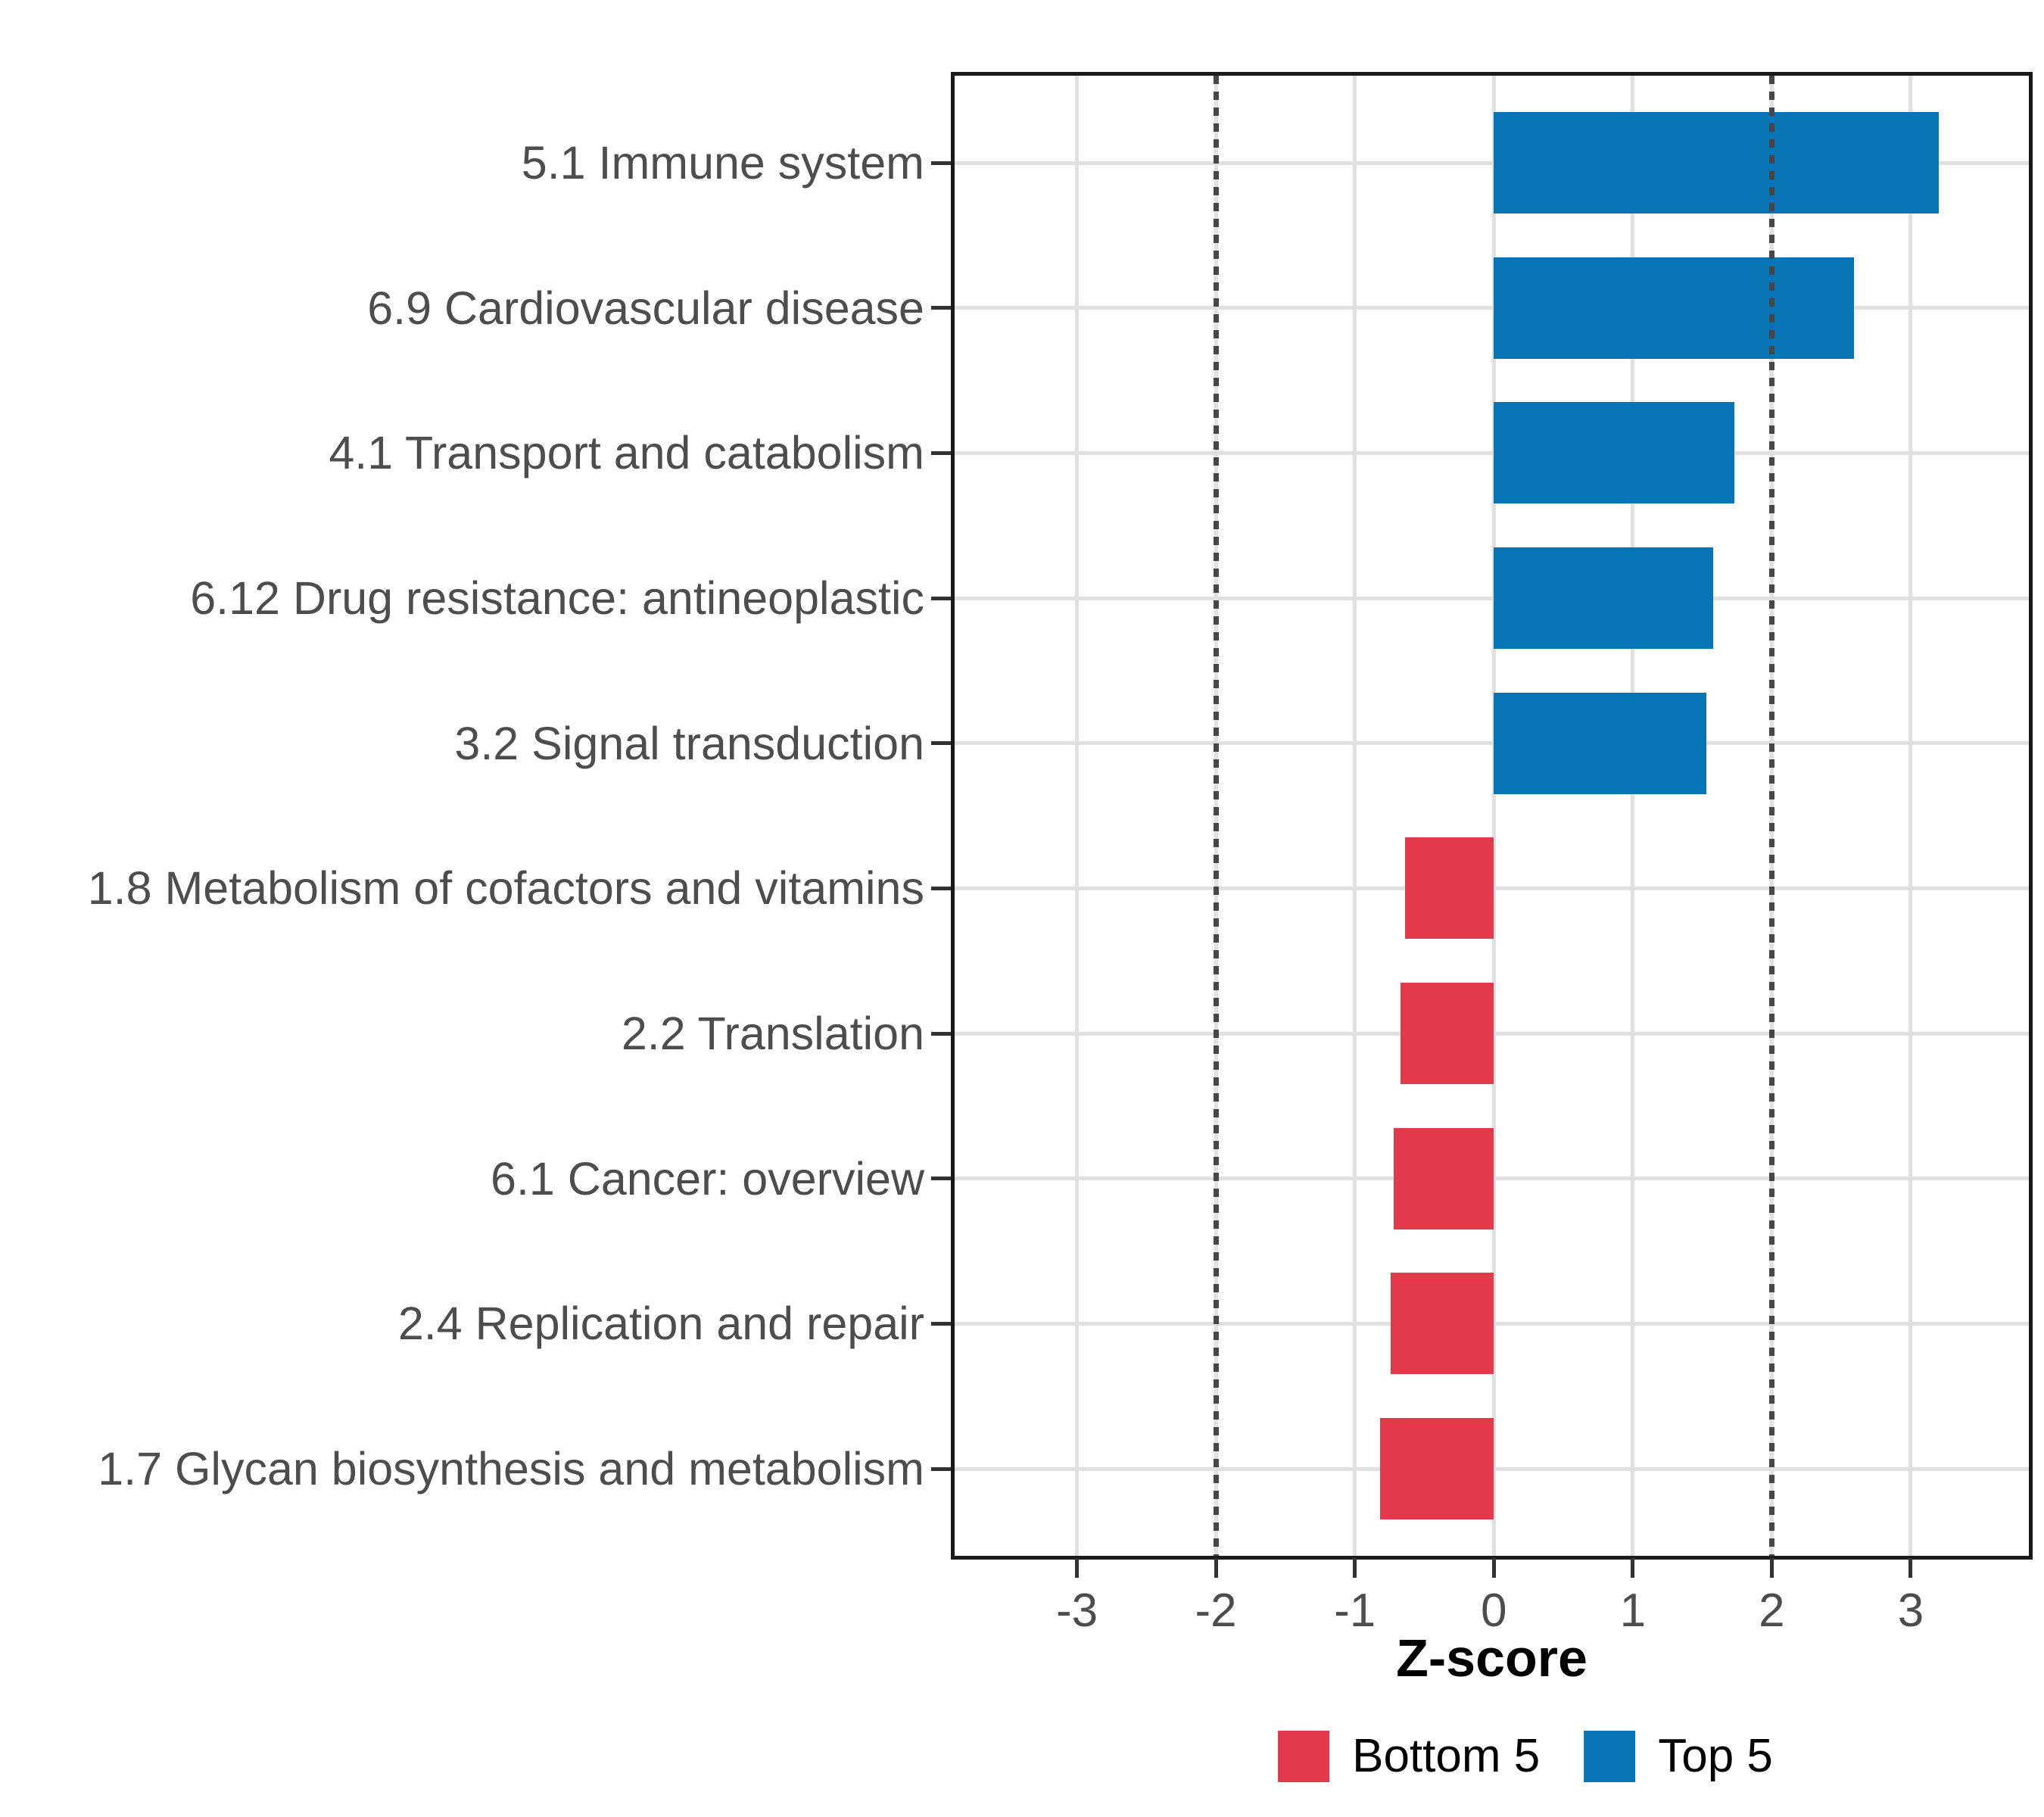  Describe the element at coordinates (1492, 1658) in the screenshot. I see `x-axis-title: Z-score` at that location.